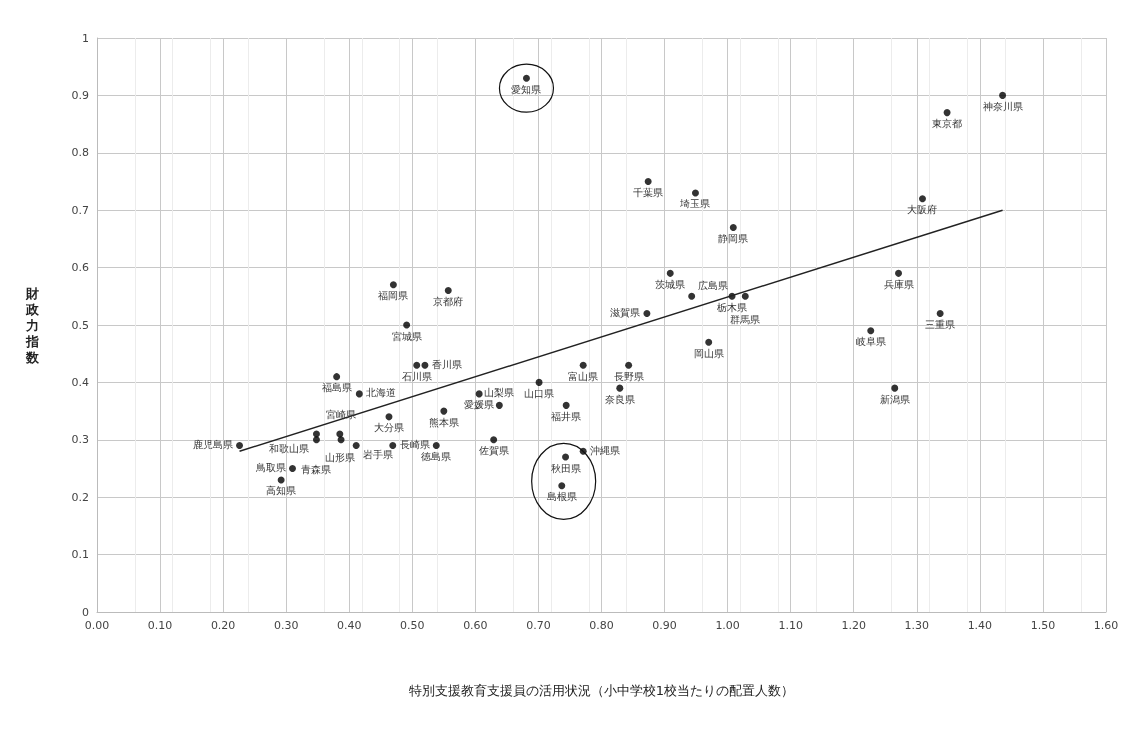  Describe the element at coordinates (80, 325) in the screenshot. I see `y-tick-label: 0.5` at that location.